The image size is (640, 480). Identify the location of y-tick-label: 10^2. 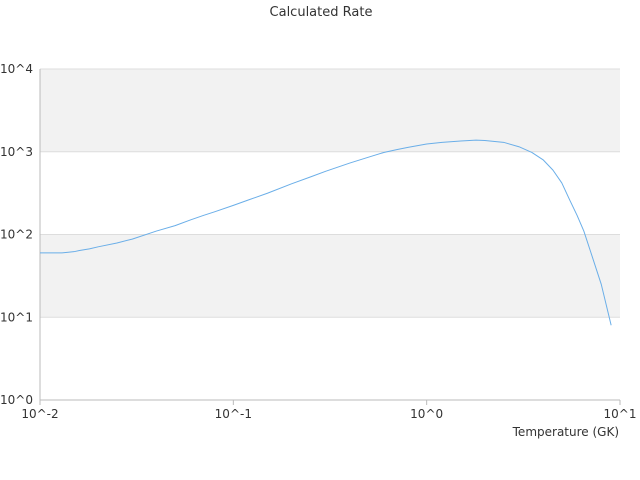
(16, 235).